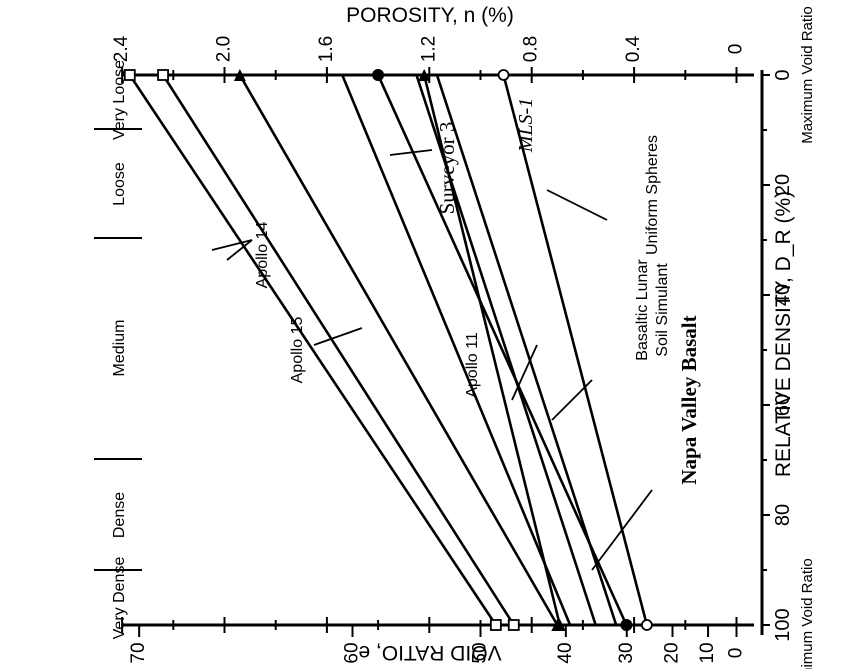 The image size is (861, 669). Describe the element at coordinates (430, 15) in the screenshot. I see `porosity-axis-label: POROSITY, n (%)` at that location.